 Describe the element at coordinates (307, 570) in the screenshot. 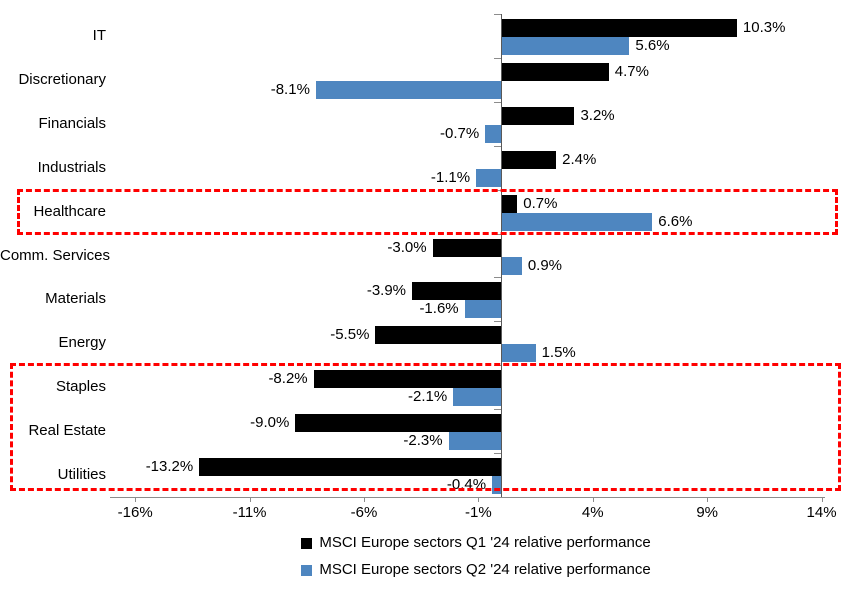

I see `q2-series-swatch-icon` at that location.